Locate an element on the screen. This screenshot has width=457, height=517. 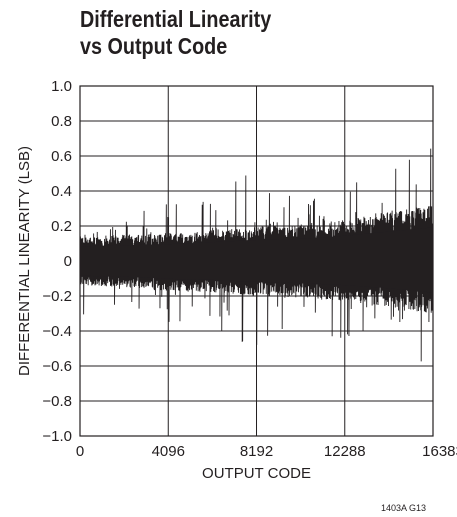
chart-title-line-1: Differential Linearity is located at coordinates (176, 19).